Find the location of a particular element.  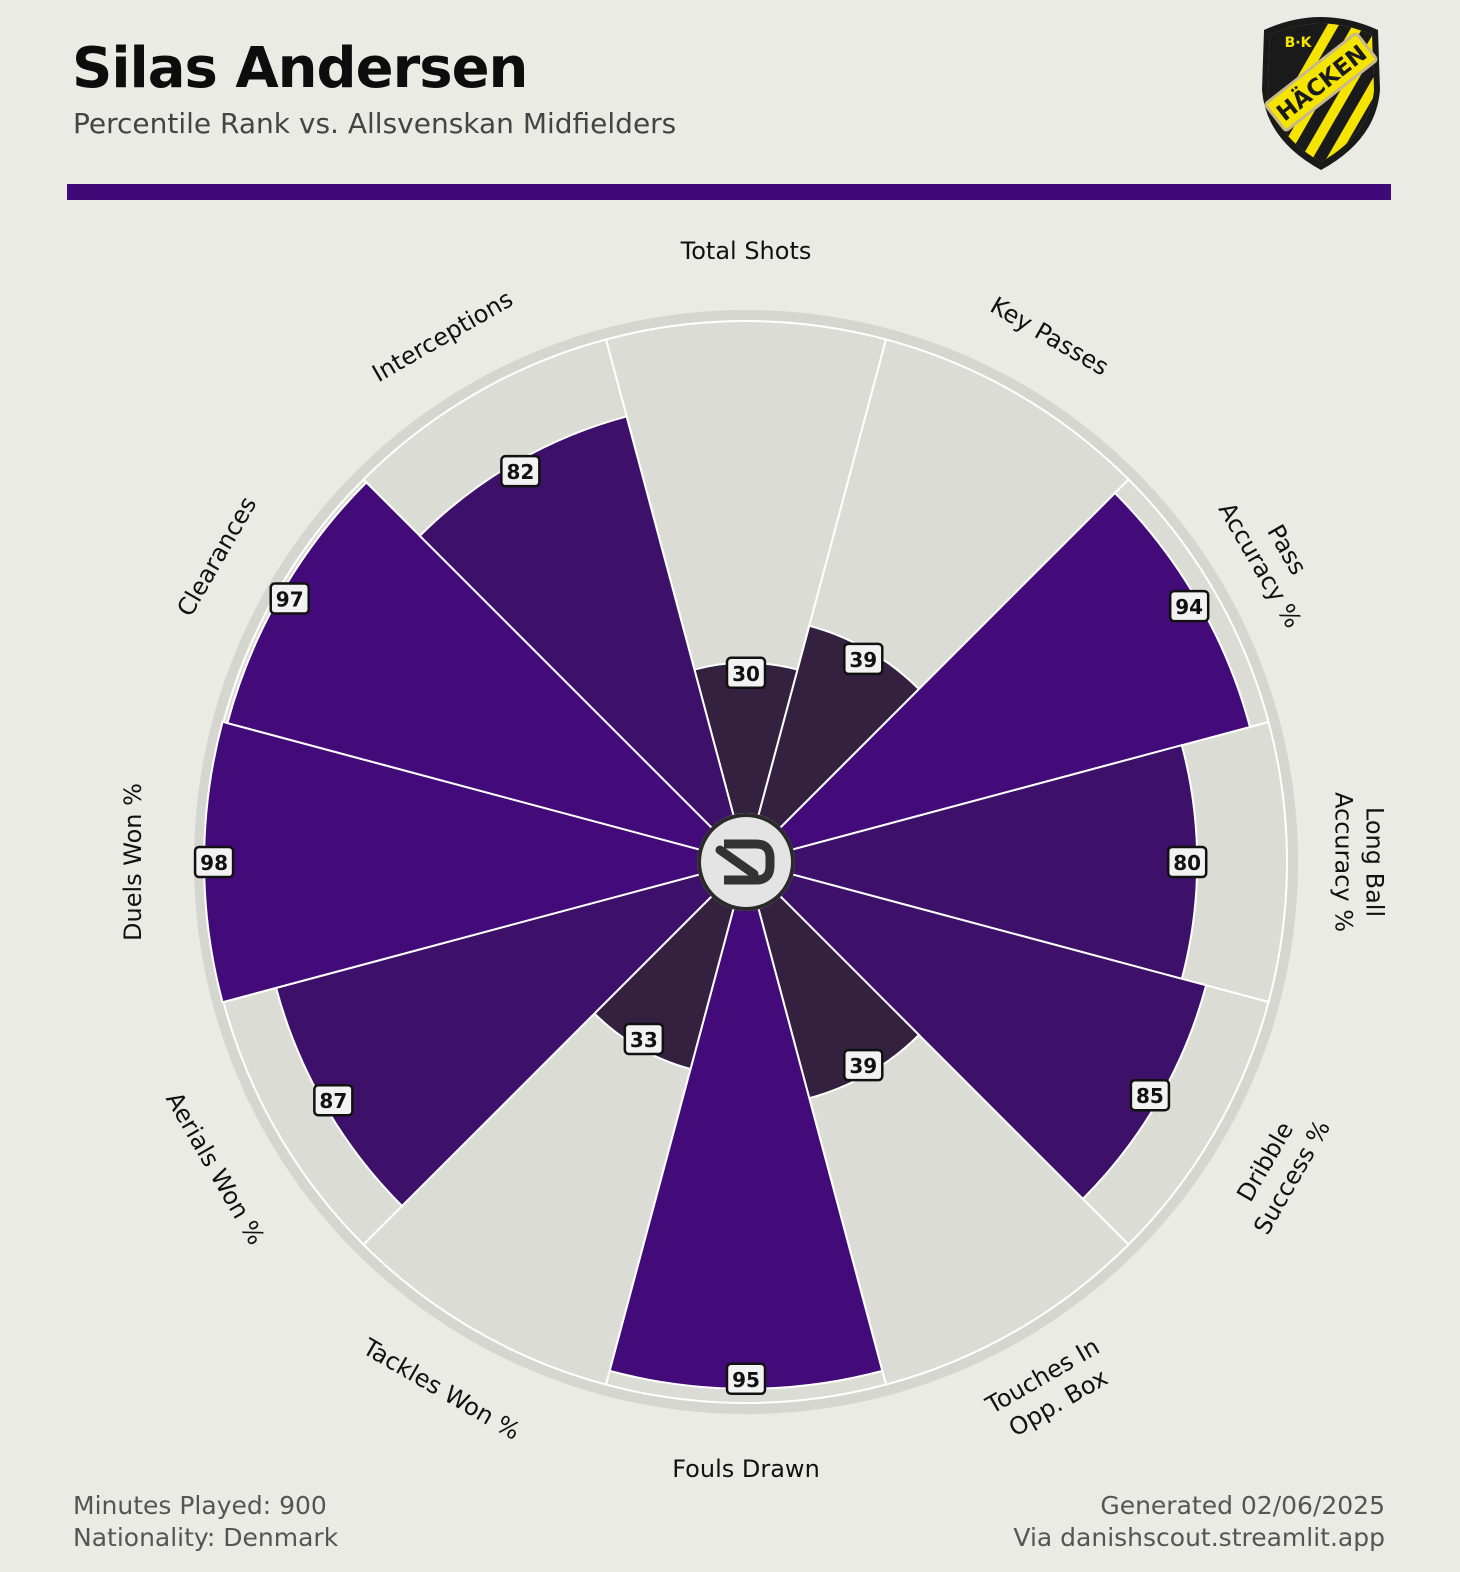

value-label: 95 is located at coordinates (746, 1380).